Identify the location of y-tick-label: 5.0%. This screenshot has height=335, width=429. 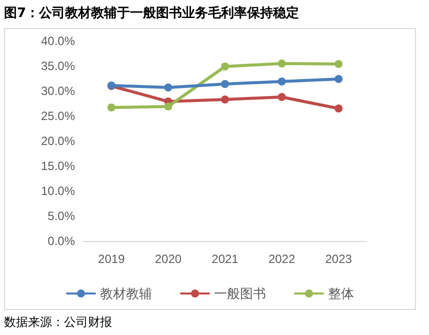
(62, 216).